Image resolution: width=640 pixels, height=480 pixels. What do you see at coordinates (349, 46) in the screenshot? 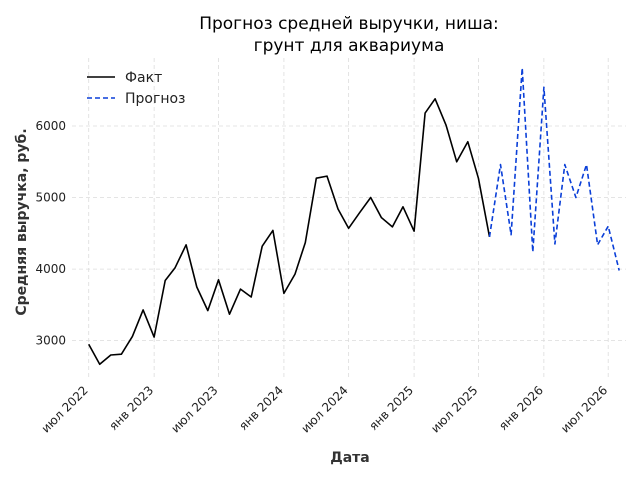
I see `chart-title-line-2: грунт для аквариума` at bounding box center [349, 46].